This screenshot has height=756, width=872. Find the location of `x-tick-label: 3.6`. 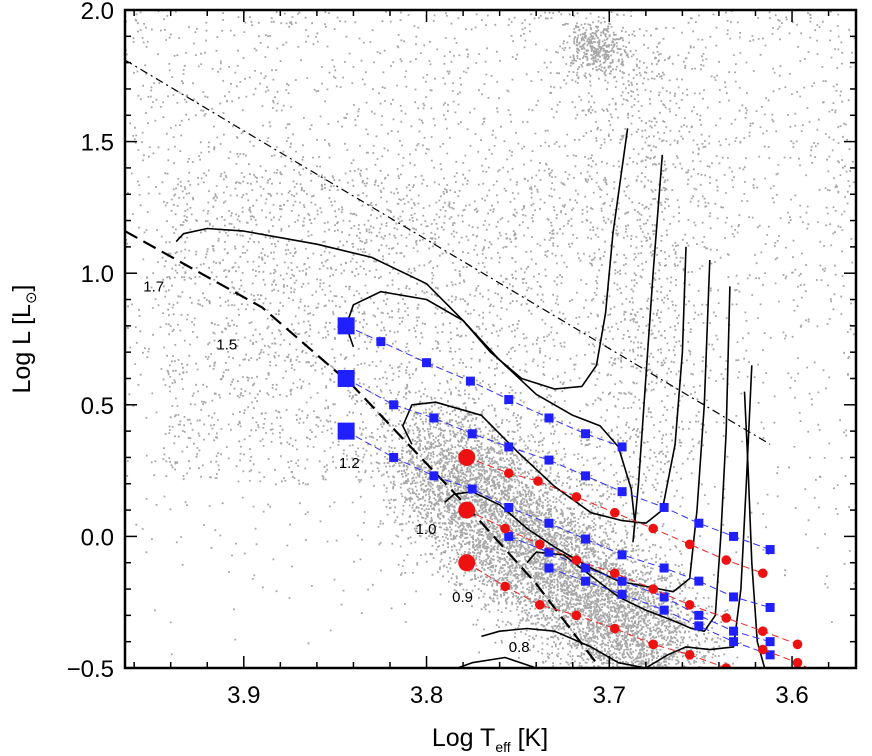

x-tick-label: 3.6 is located at coordinates (791, 695).